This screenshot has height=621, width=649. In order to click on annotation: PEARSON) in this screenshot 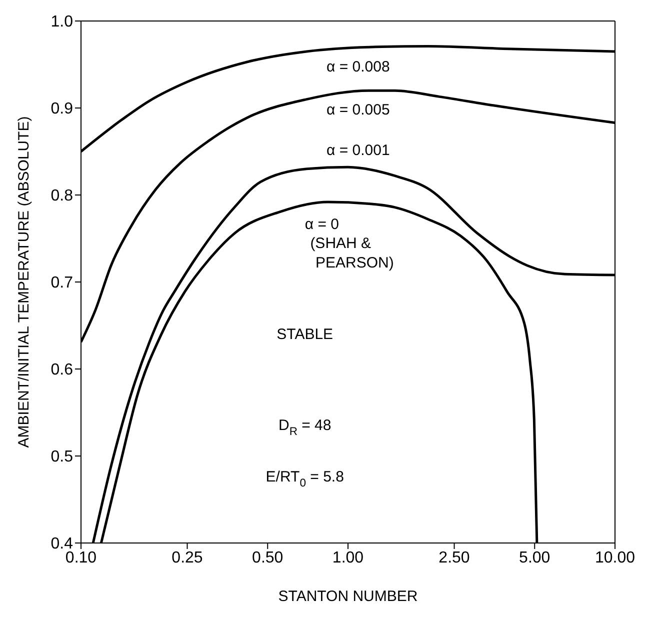, I will do `click(355, 263)`.